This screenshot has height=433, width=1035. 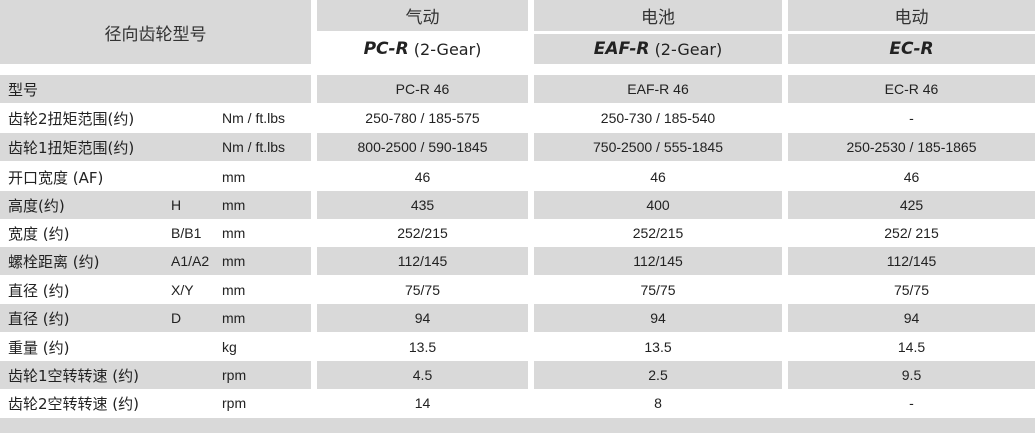 I want to click on header-model-pcr: PC-R (2-Gear), so click(x=422, y=49).